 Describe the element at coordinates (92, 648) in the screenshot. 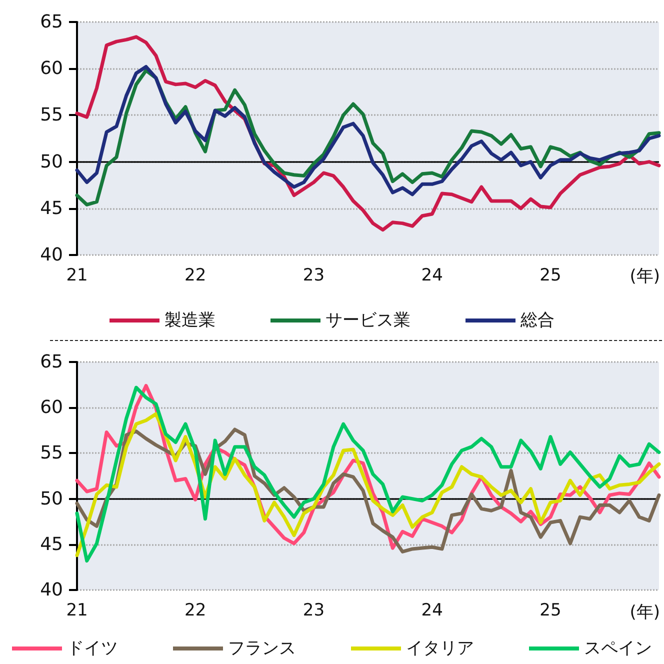

I see `legend-label: ドイツ` at that location.